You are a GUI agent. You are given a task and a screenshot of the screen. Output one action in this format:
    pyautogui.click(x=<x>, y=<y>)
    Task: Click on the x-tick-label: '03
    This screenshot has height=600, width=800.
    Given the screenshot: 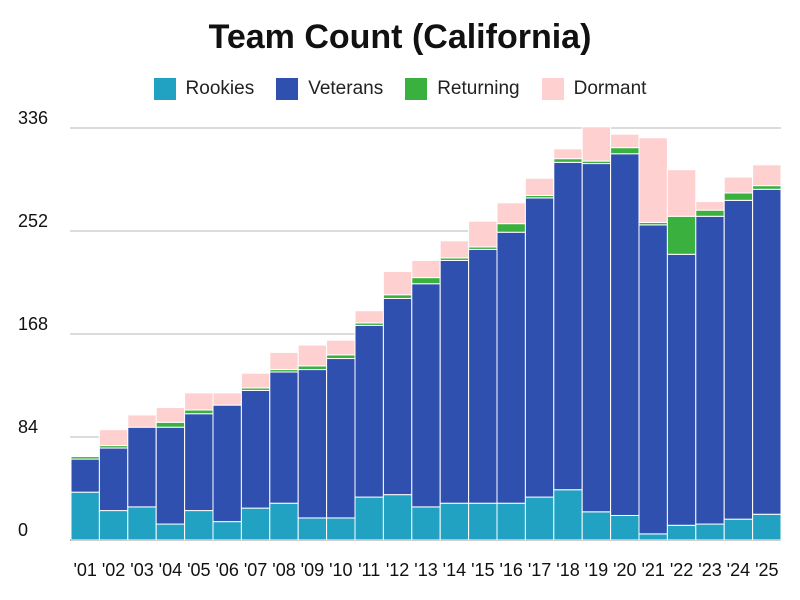 What is the action you would take?
    pyautogui.click(x=141, y=570)
    